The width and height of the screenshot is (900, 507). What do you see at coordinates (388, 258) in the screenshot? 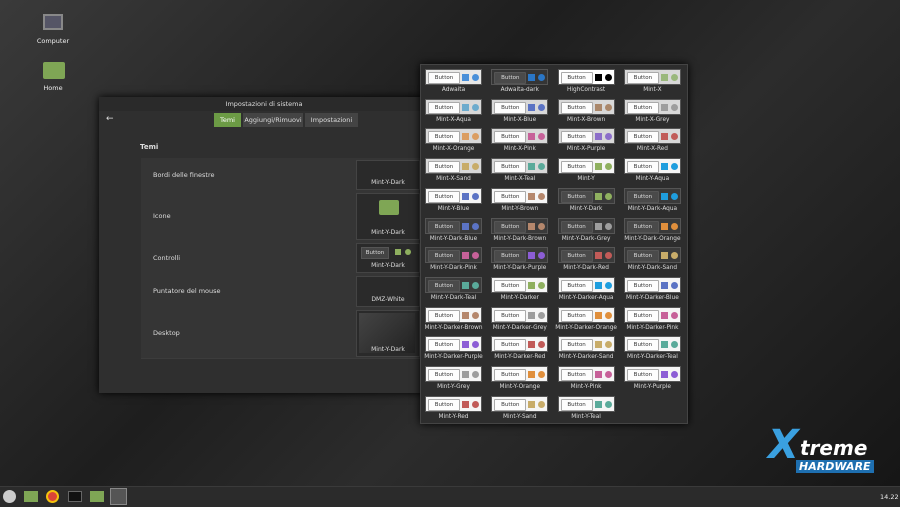
I see `theme-preview: Button Mint-Y-Dark` at bounding box center [388, 258].